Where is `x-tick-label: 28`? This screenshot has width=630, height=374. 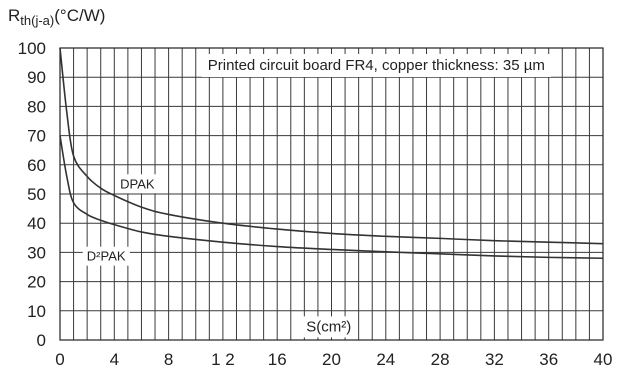 x-tick-label: 28 is located at coordinates (440, 359).